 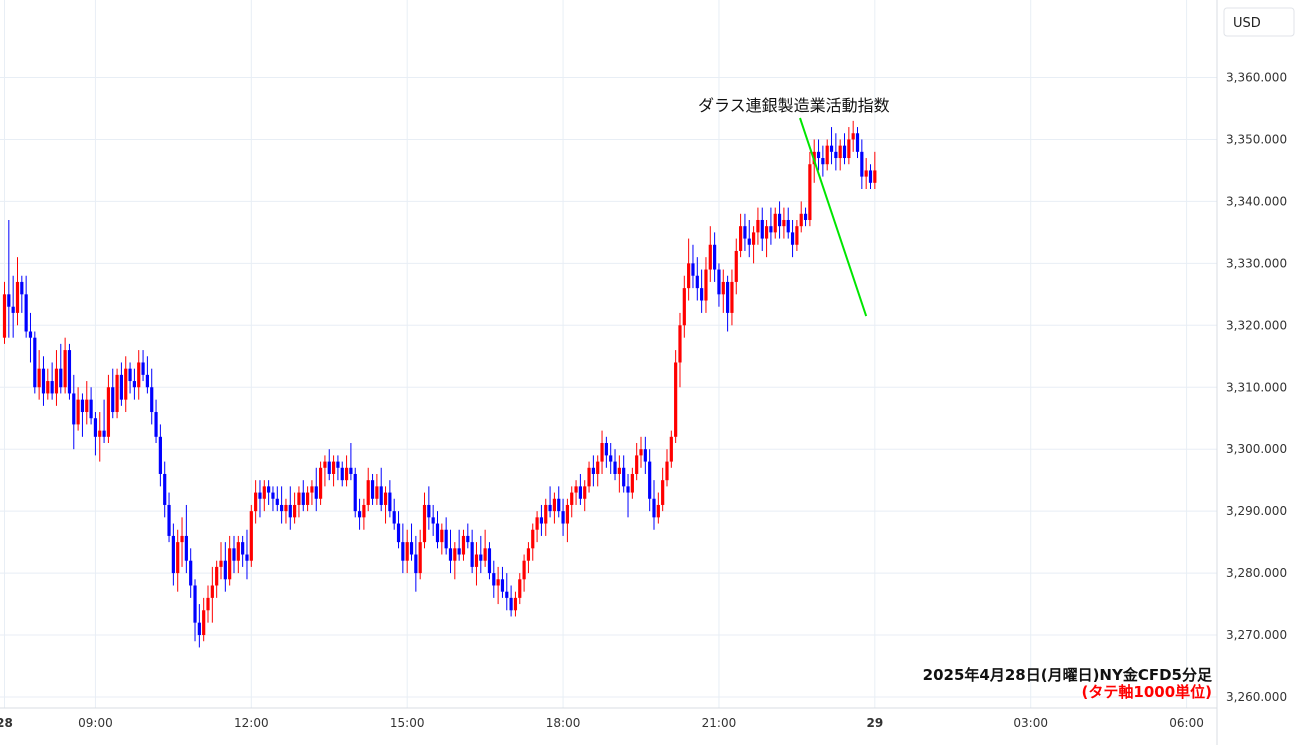 I want to click on y-tick-label: 3,280.000, so click(x=1256, y=573).